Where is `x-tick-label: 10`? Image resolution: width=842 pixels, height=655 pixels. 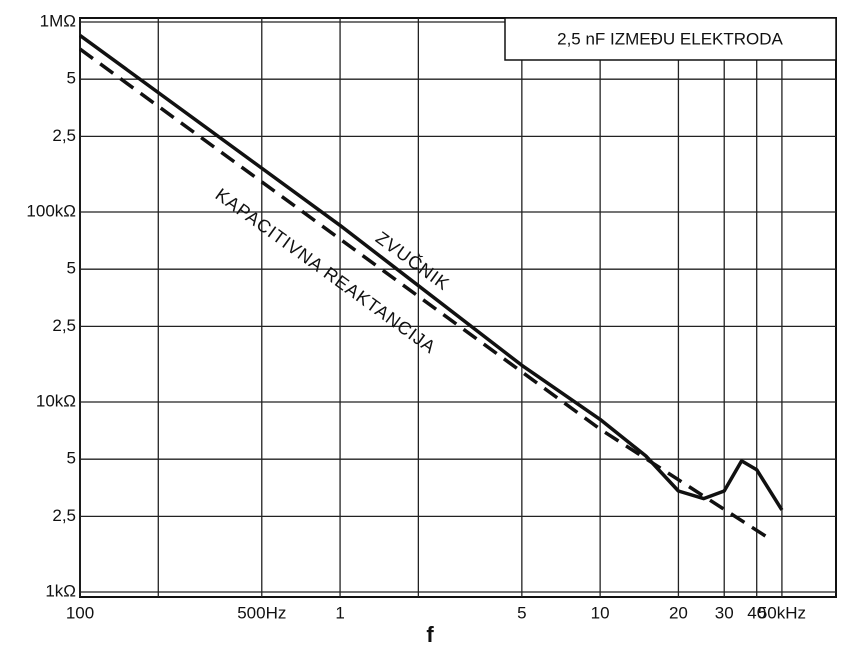
x-tick-label: 10 is located at coordinates (600, 612).